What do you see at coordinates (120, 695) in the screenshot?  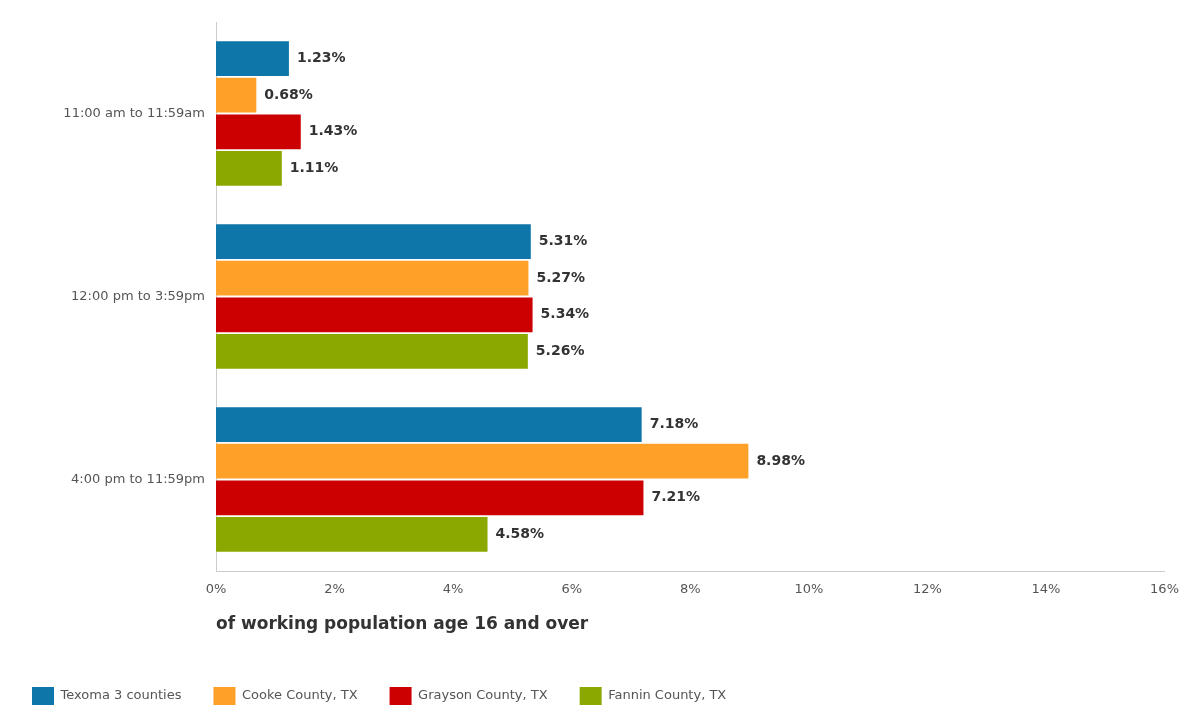 I see `legend-label: Texoma 3 counties` at bounding box center [120, 695].